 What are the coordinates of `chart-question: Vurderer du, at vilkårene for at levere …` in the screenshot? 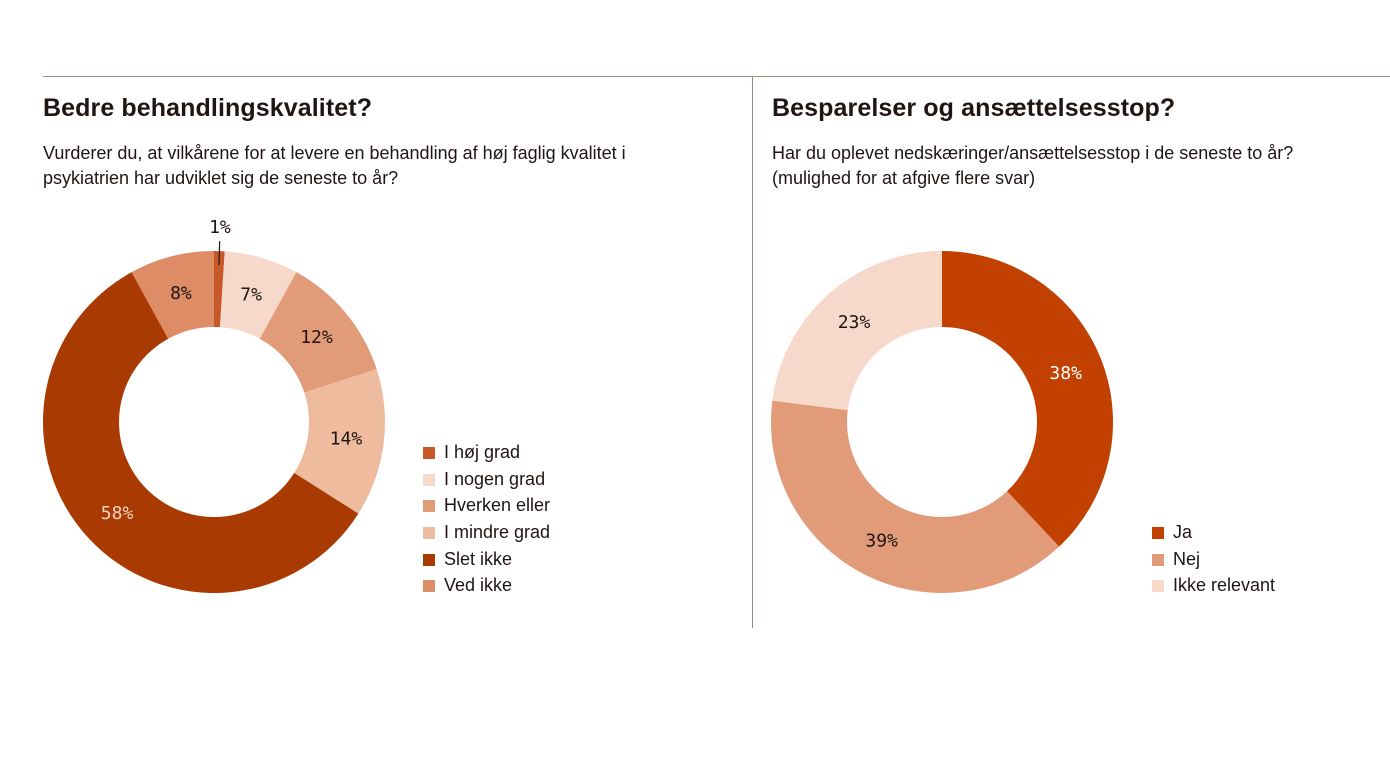 It's located at (388, 166).